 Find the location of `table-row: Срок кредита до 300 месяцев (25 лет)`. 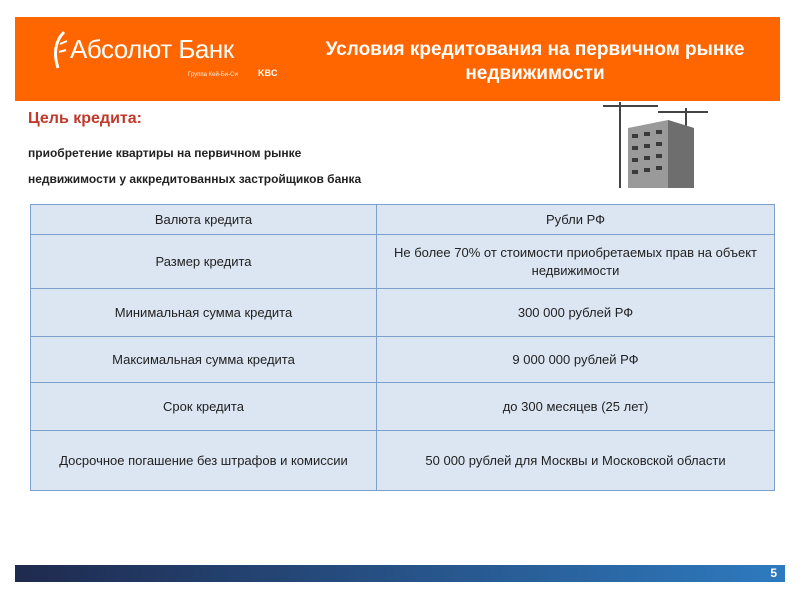

table-row: Срок кредита до 300 месяцев (25 лет) is located at coordinates (402, 406).